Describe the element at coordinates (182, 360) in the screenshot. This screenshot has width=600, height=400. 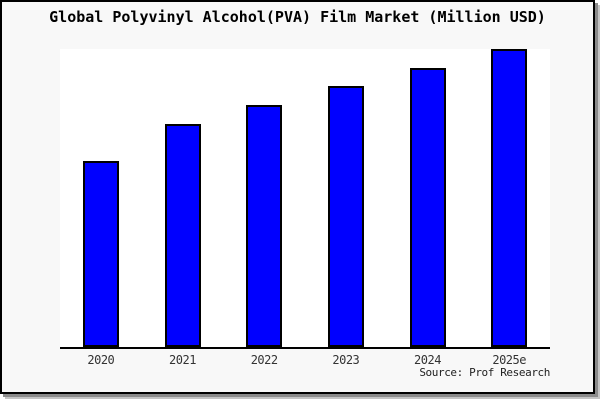
I see `x-tick-label-2021: 2021` at that location.